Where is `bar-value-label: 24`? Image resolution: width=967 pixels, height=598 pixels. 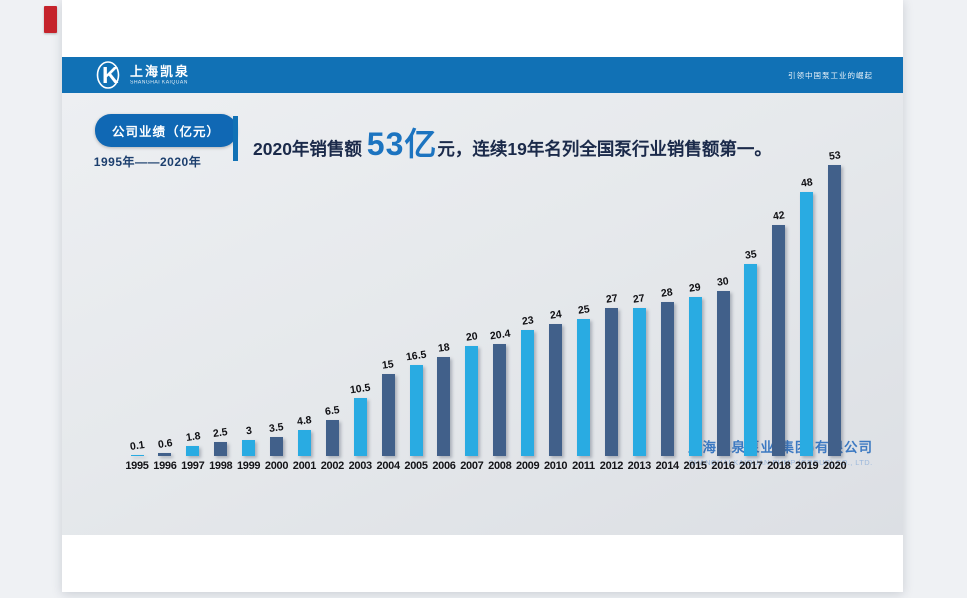
bar-value-label: 24 is located at coordinates (555, 315).